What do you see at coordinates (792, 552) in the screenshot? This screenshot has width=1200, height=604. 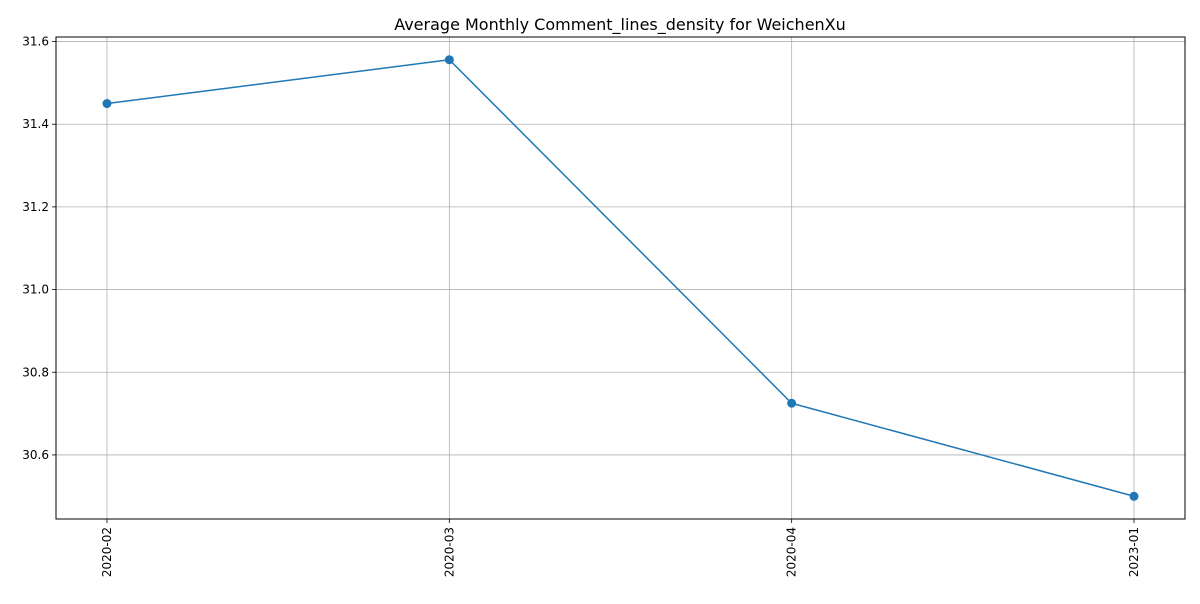 I see `x-tick-label: 2020-04` at bounding box center [792, 552].